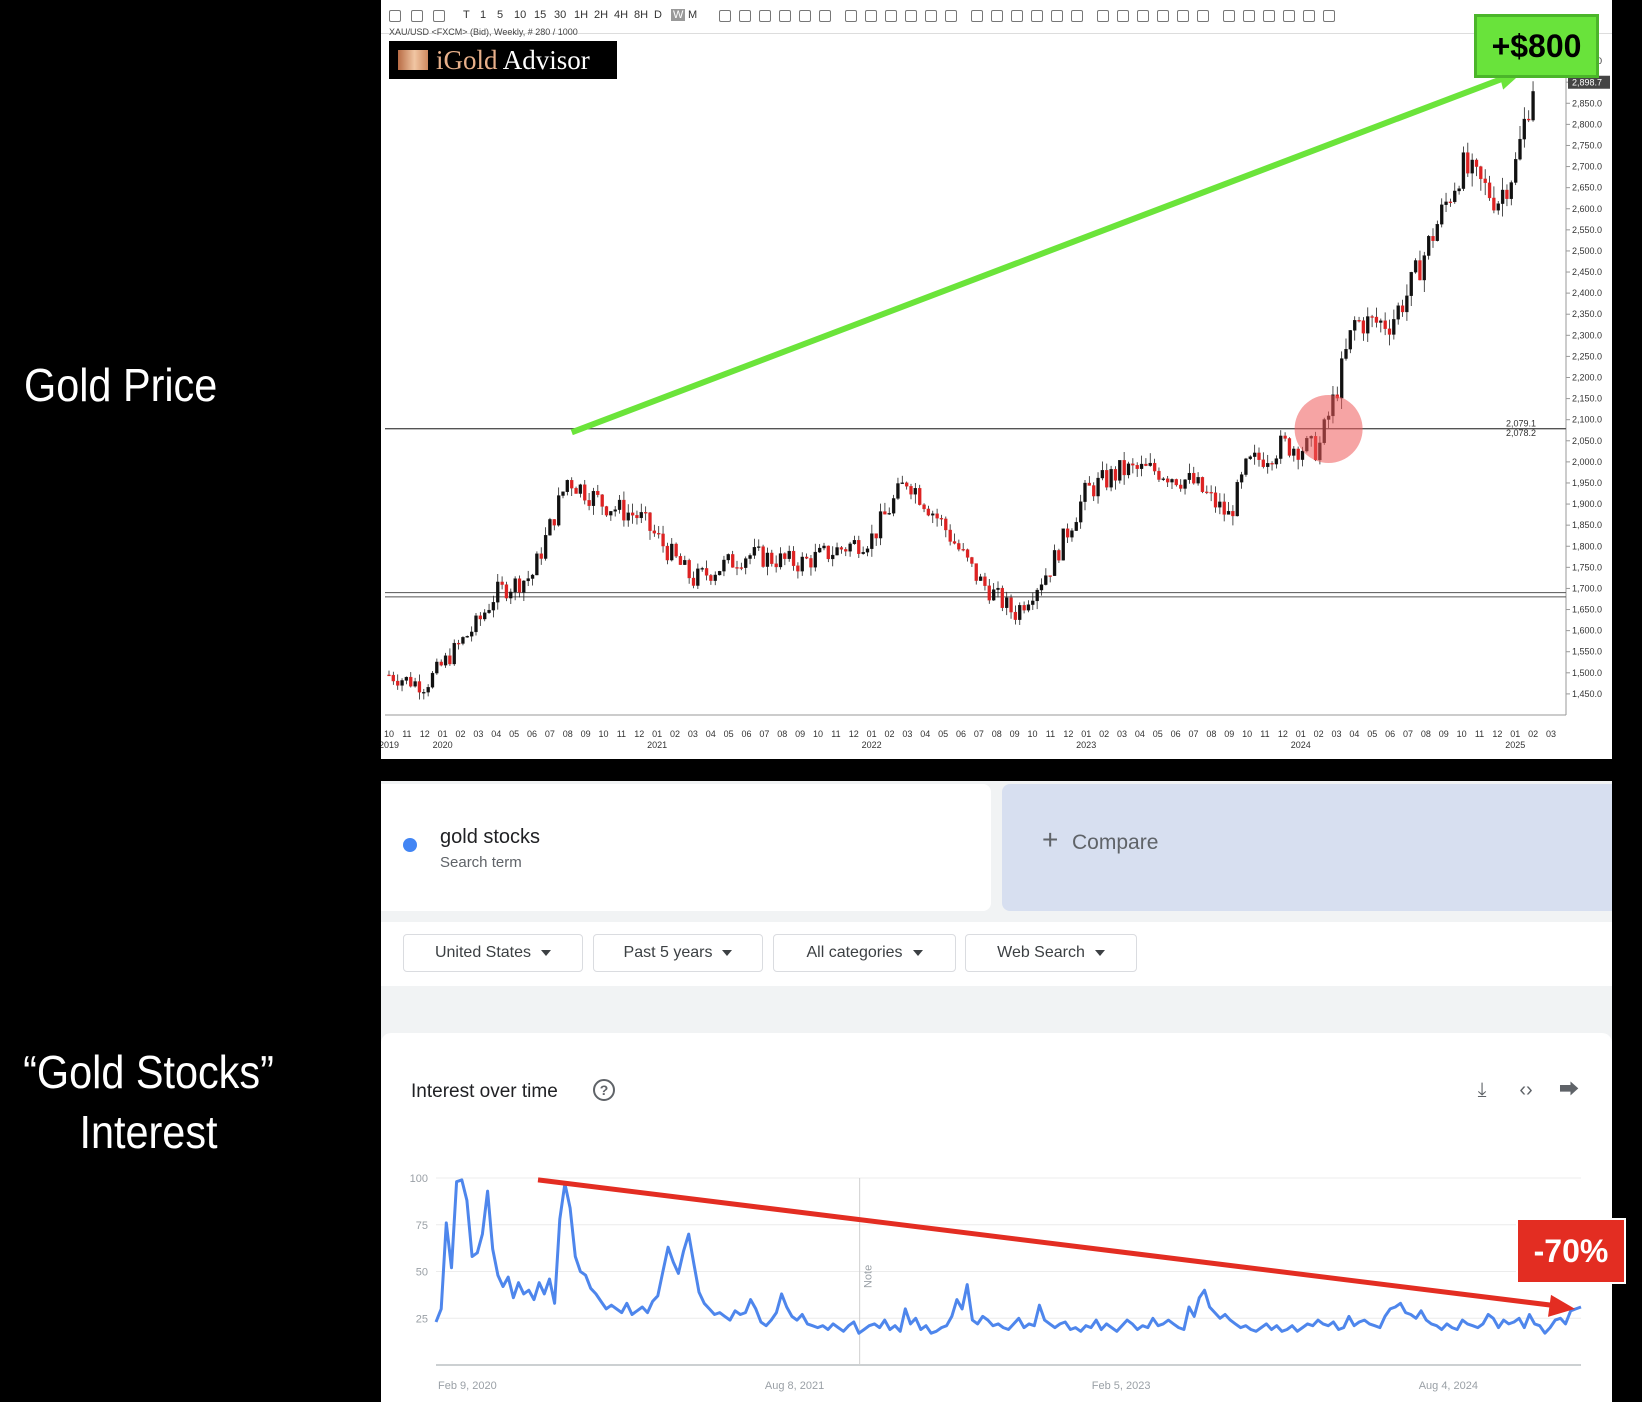 The image size is (1642, 1402). What do you see at coordinates (1307, 847) in the screenshot?
I see `compare-button: + Compare` at bounding box center [1307, 847].